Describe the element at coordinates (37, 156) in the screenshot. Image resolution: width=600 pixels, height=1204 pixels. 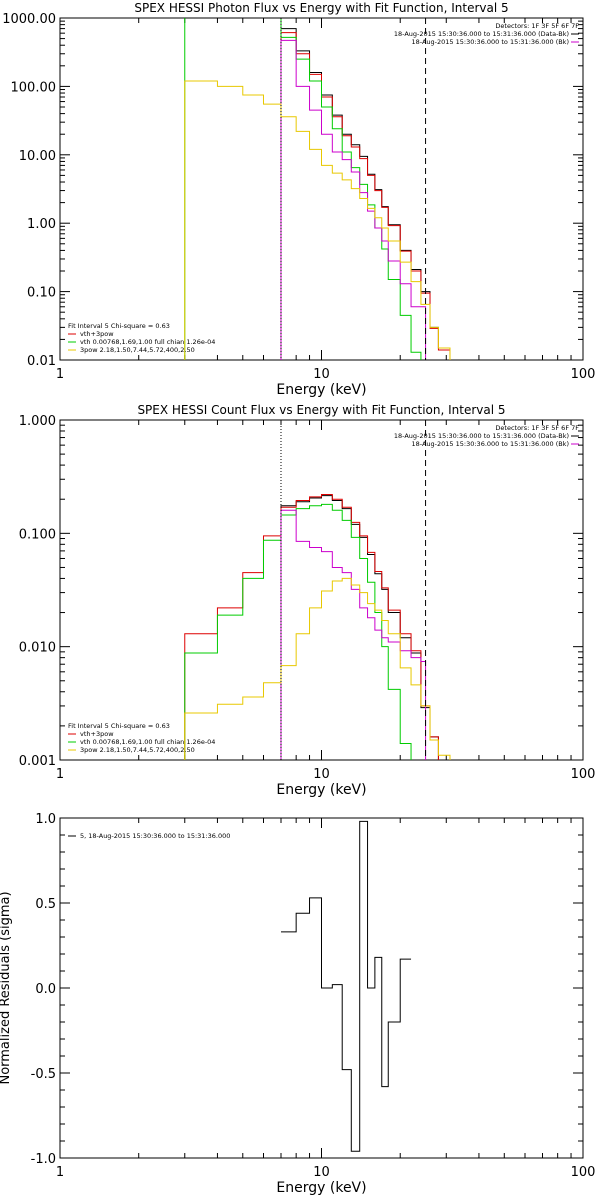
I see `y-tick-label: 10.00` at that location.